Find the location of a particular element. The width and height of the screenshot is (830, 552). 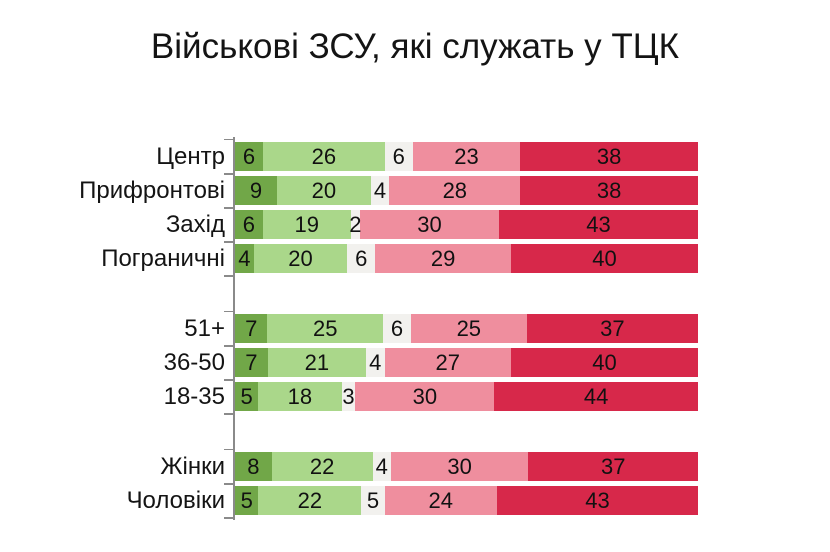

bar-segment-red: 37 is located at coordinates (613, 466).